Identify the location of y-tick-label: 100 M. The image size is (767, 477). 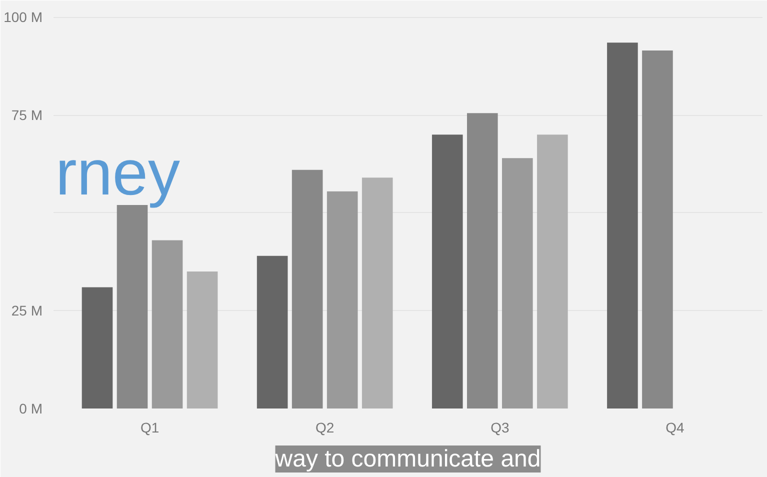
(23, 17).